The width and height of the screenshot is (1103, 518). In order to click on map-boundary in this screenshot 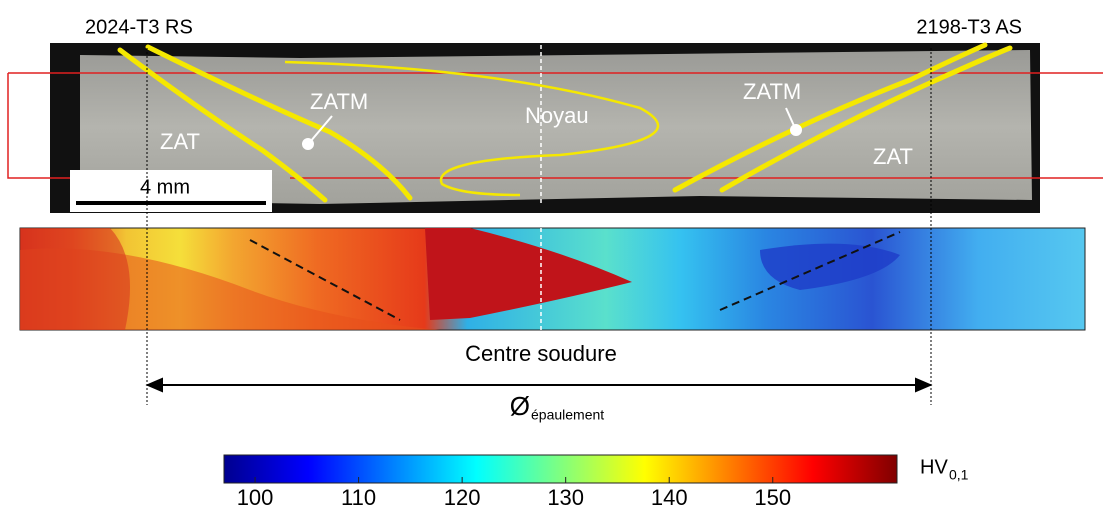, I will do `click(575, 276)`.